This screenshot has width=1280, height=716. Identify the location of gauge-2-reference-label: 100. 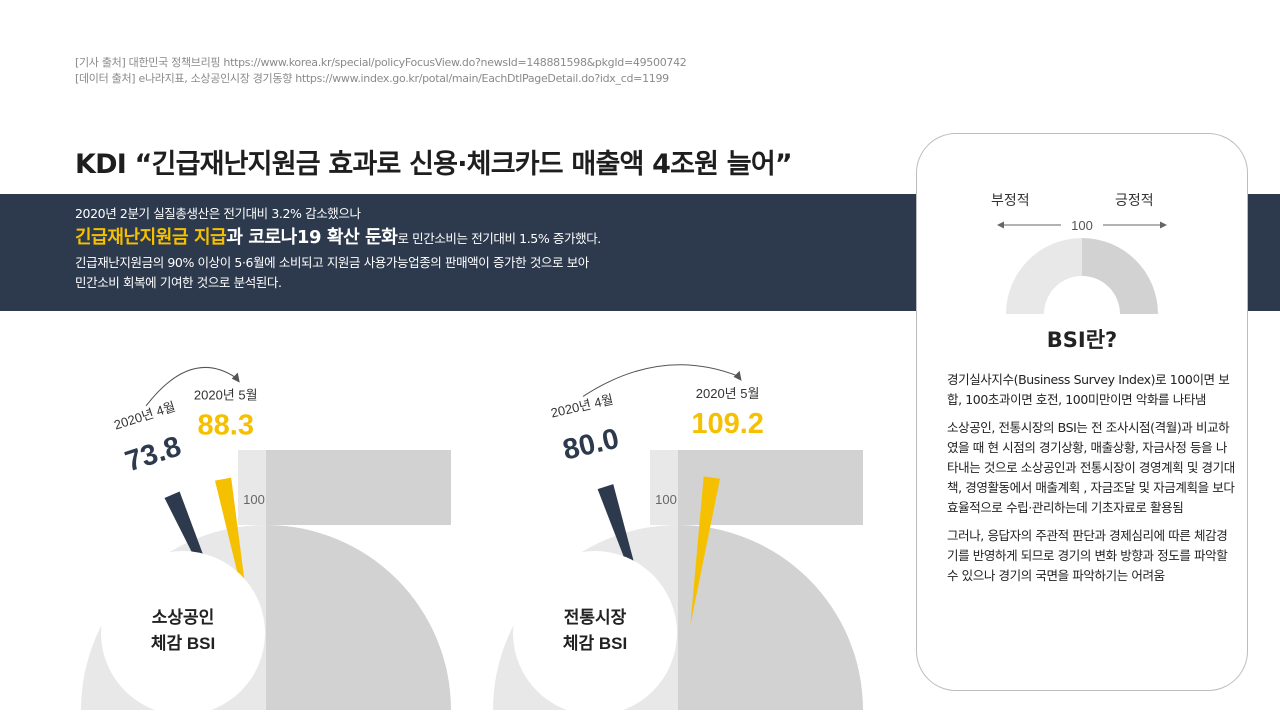
(666, 499).